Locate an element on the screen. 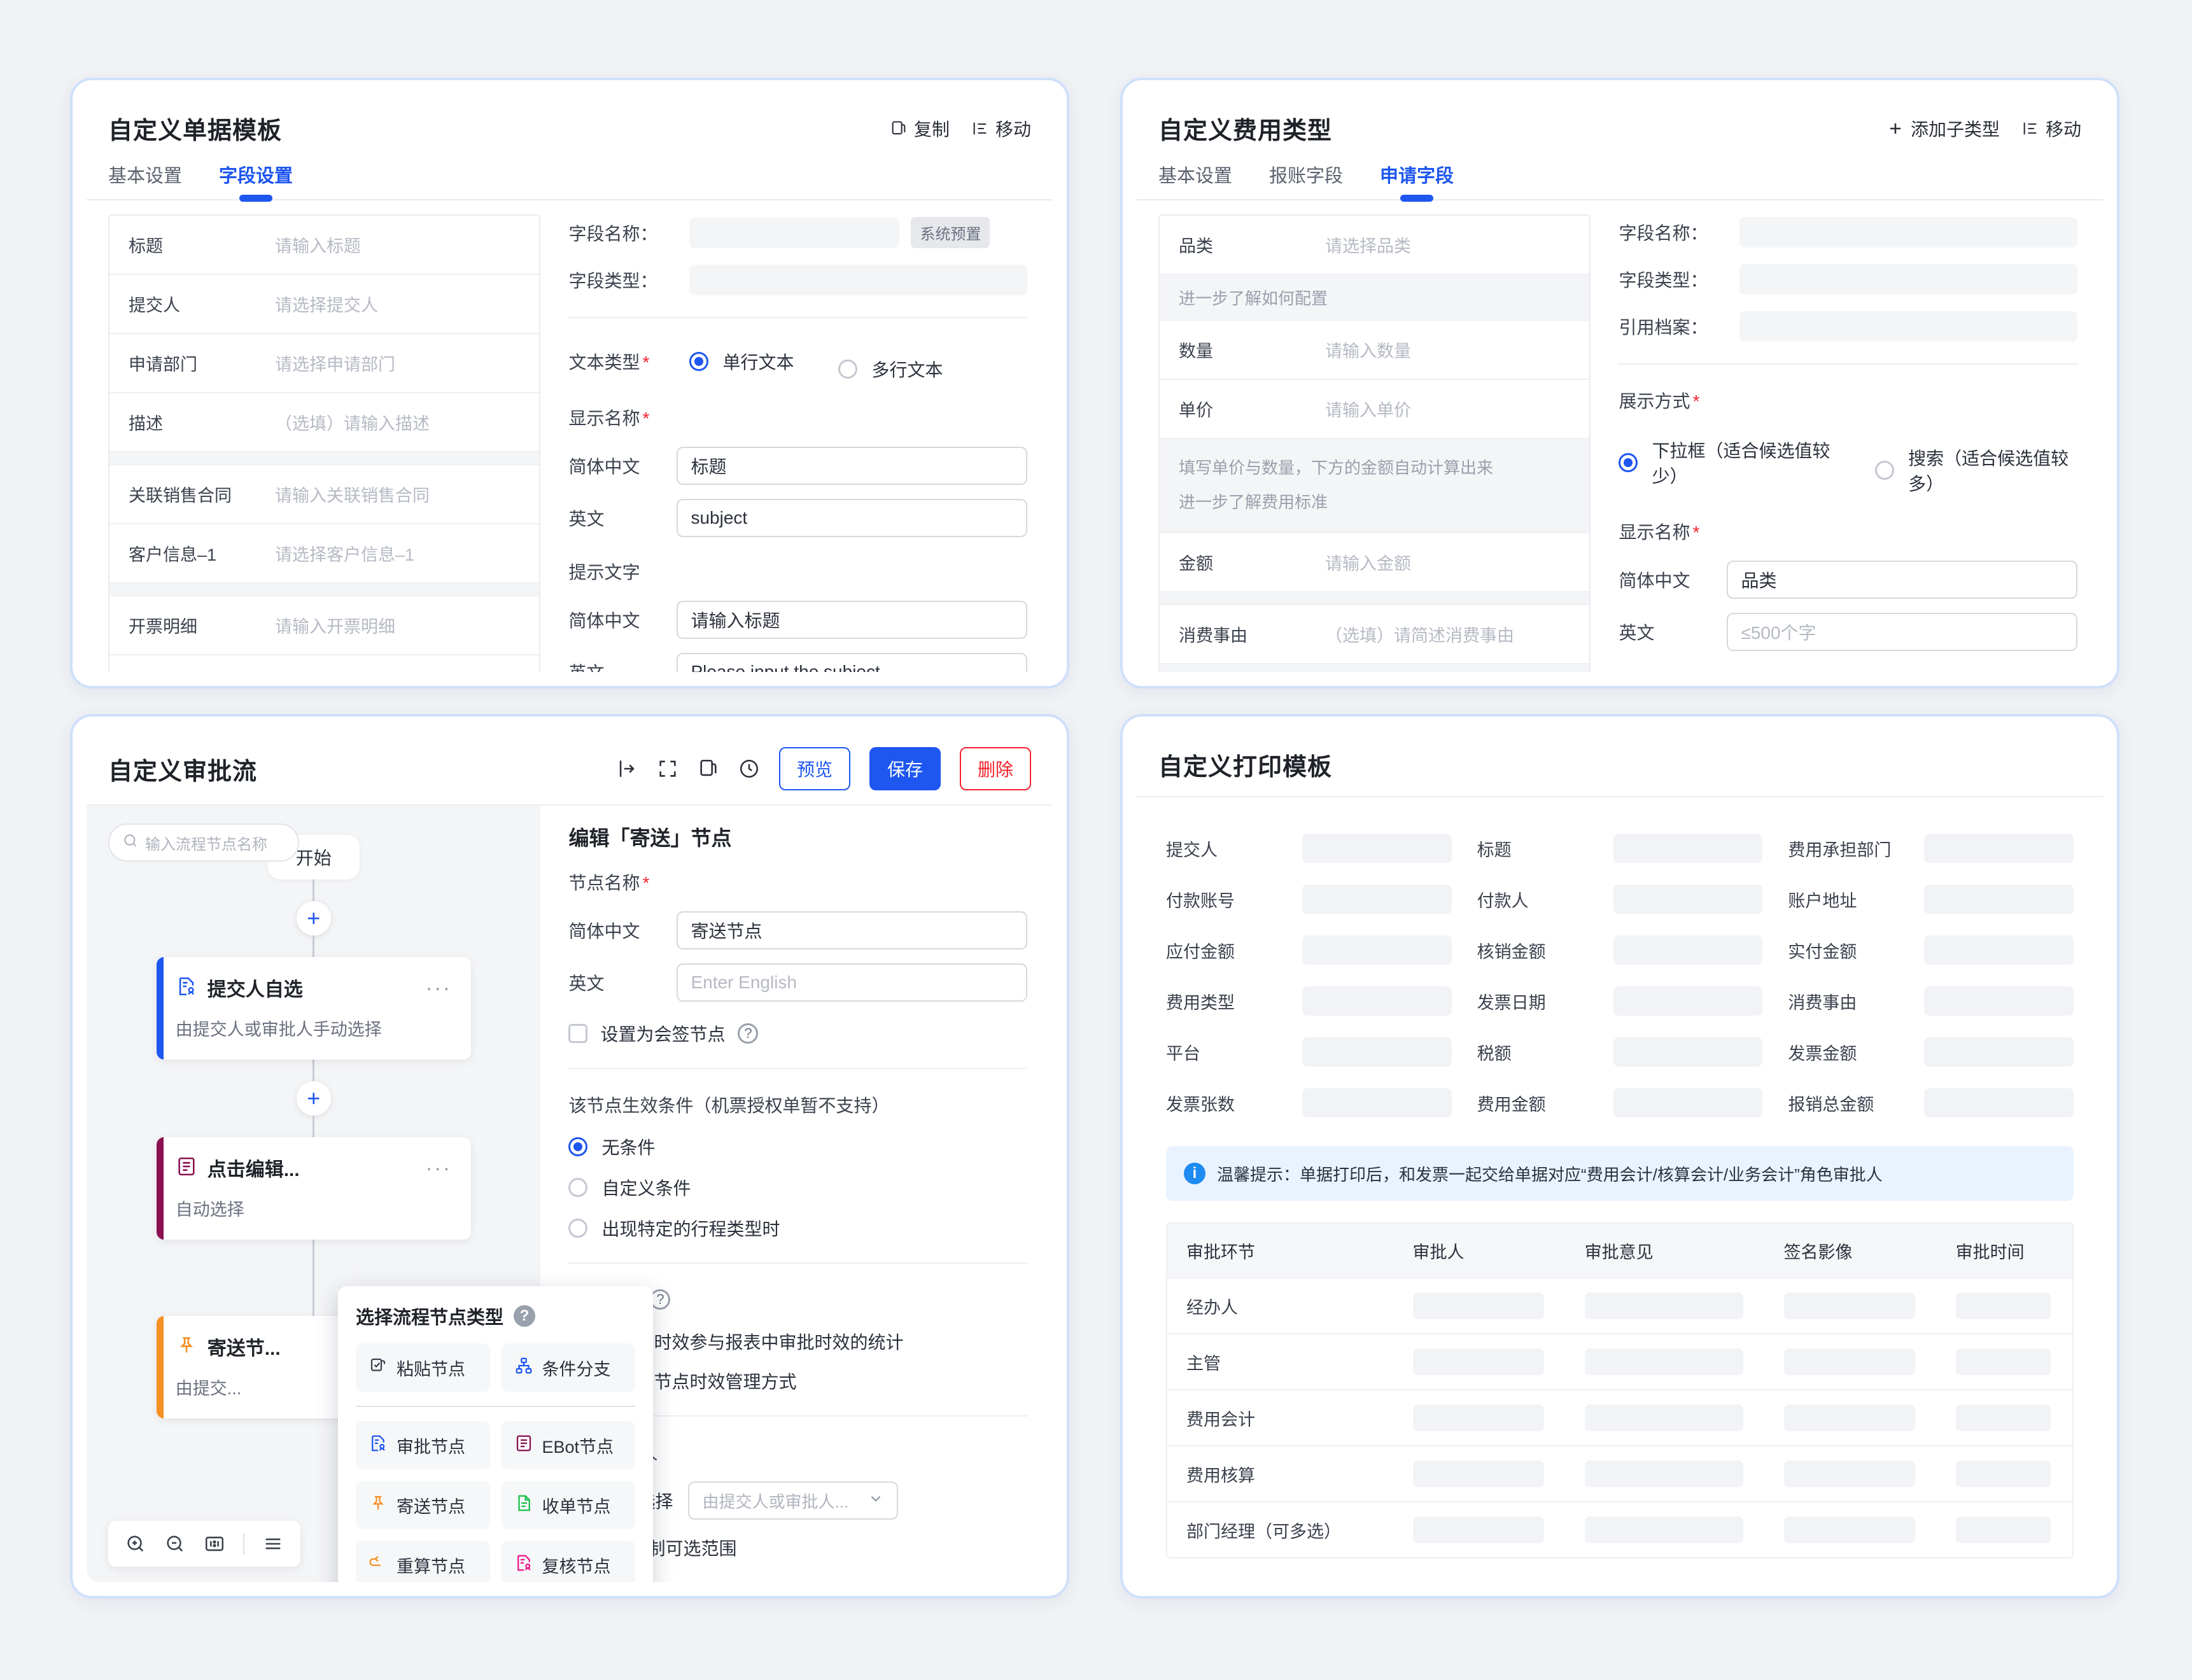 The image size is (2192, 1680). delete-button: 删除 is located at coordinates (995, 768).